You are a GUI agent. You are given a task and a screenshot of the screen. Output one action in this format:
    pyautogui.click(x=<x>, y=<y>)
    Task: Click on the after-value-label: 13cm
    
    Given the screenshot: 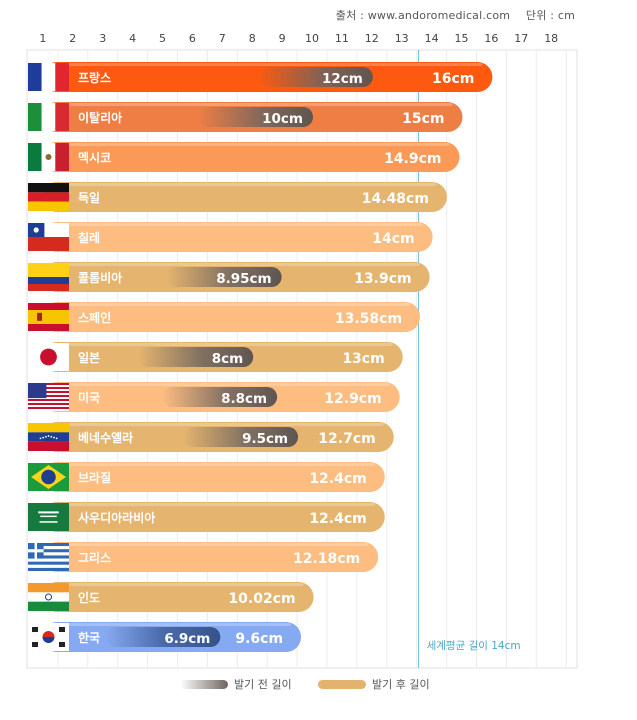 What is the action you would take?
    pyautogui.click(x=363, y=359)
    